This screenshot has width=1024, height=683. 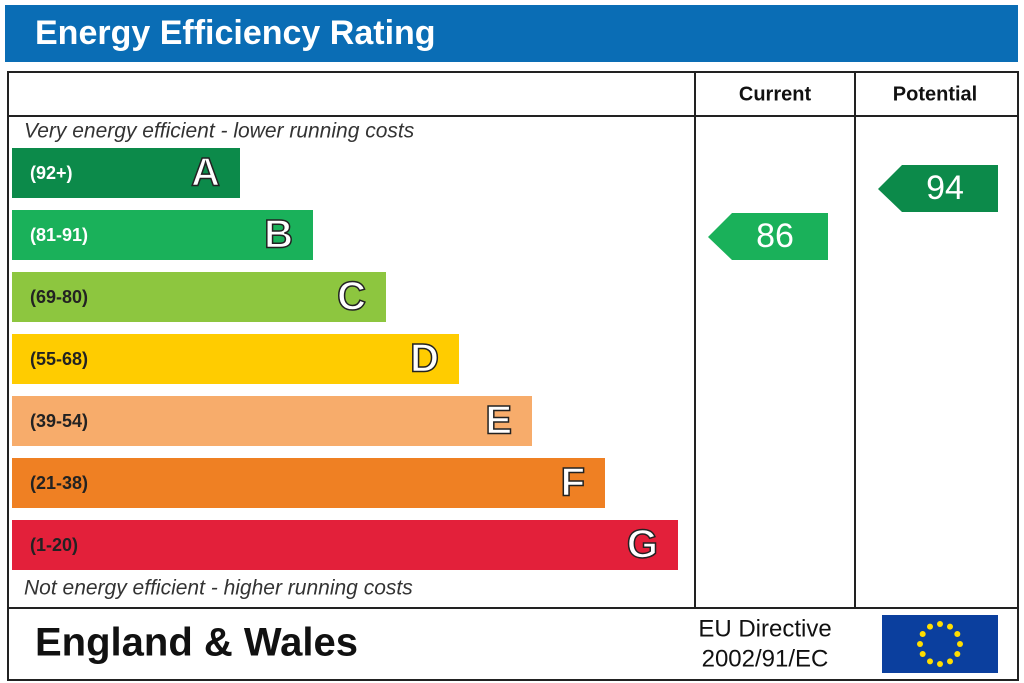 I want to click on band-letter: G, so click(x=642, y=545).